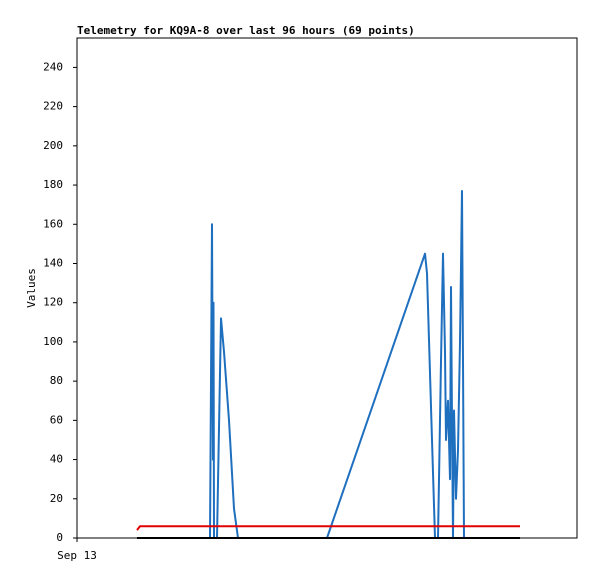 This screenshot has height=579, width=597. I want to click on y-tick-label: 0, so click(59, 537).